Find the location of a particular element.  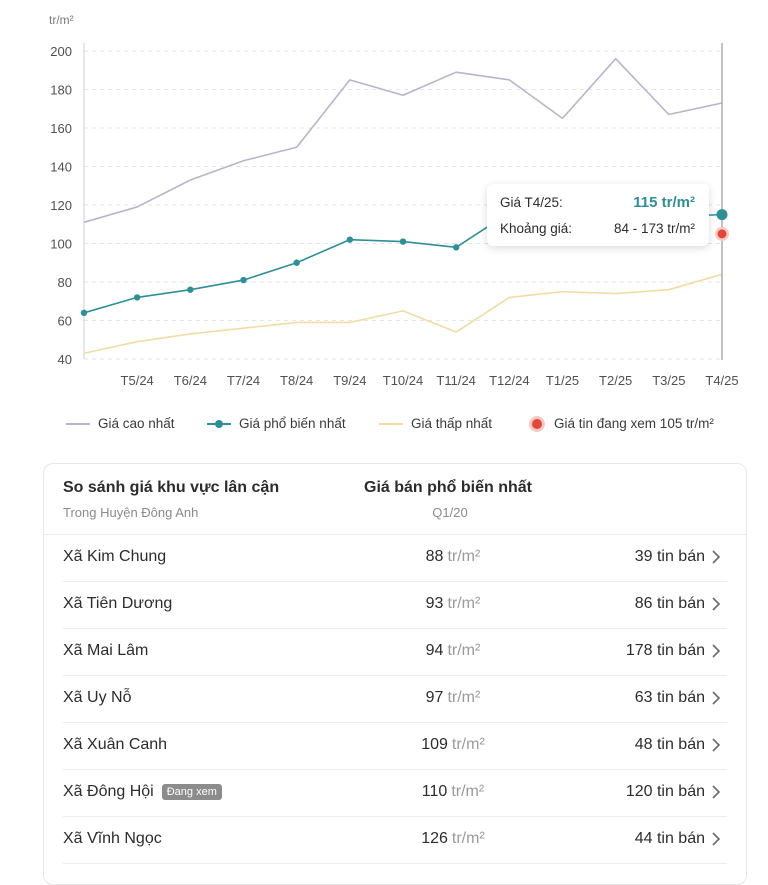

x-tick-label: T11/24 is located at coordinates (456, 380).